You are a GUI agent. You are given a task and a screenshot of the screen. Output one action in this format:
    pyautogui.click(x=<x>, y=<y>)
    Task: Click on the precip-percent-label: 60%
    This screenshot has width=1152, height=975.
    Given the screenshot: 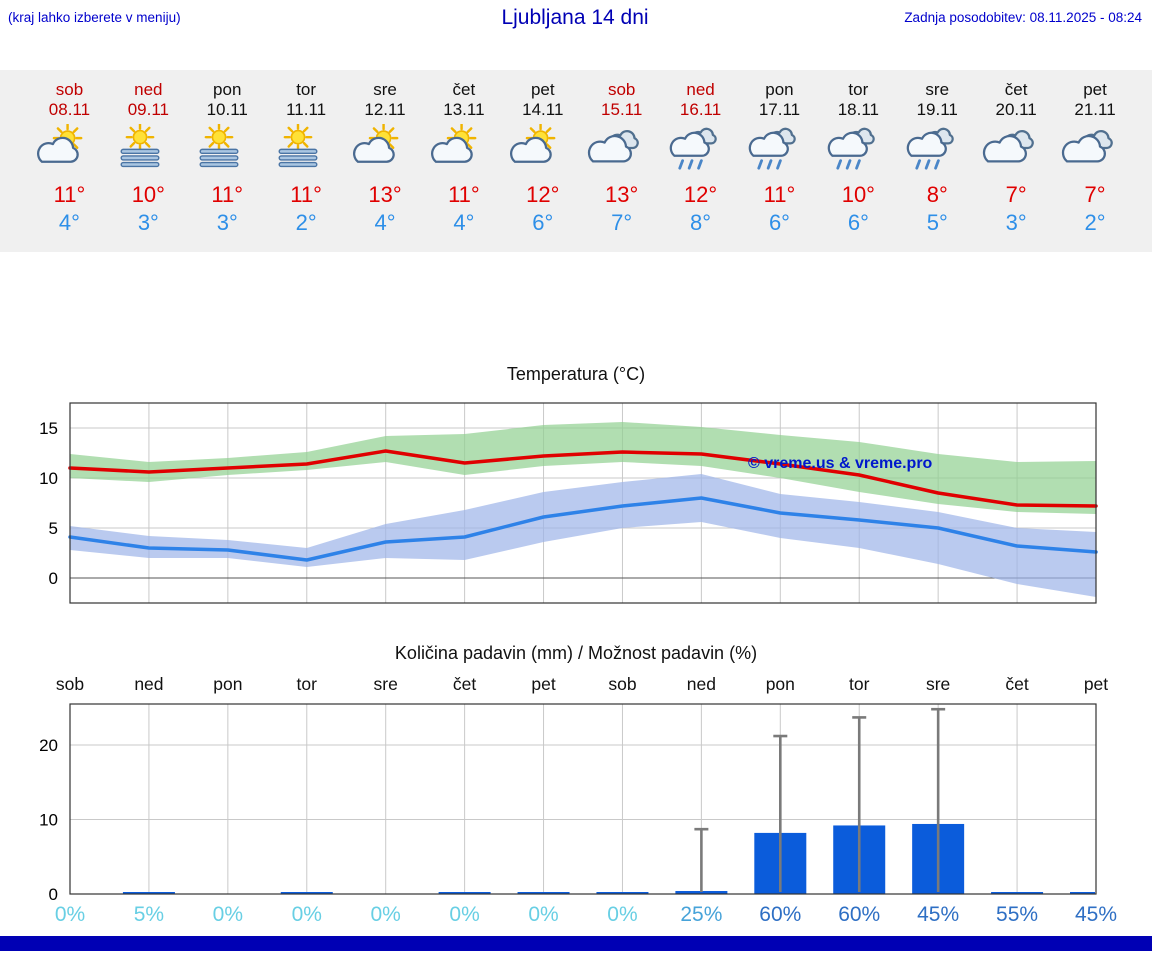 What is the action you would take?
    pyautogui.click(x=780, y=914)
    